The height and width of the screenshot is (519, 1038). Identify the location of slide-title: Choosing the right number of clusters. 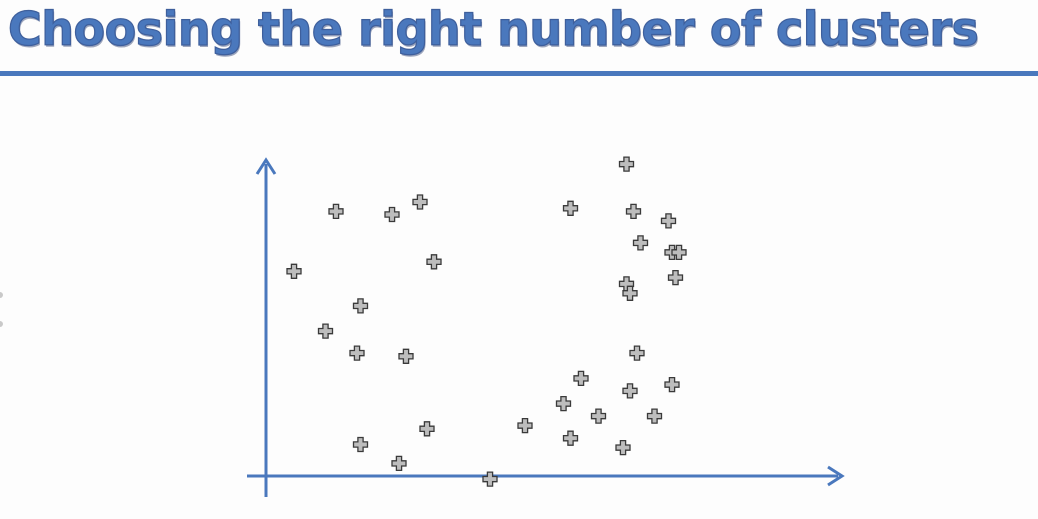
(493, 28).